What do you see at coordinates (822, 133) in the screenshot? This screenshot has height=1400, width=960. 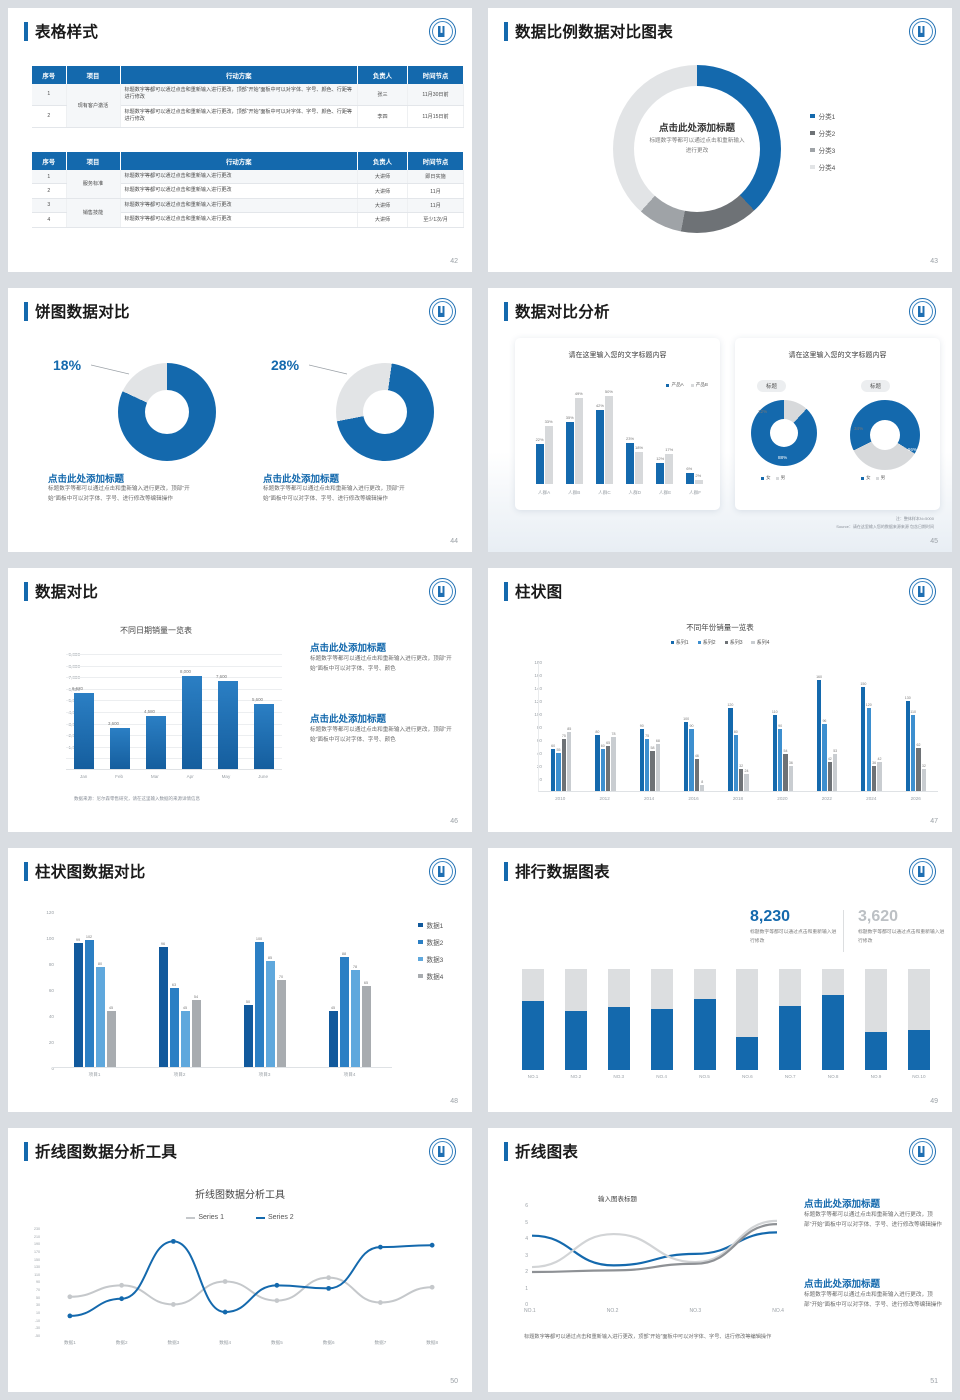 I see `legend-item: 分类2` at bounding box center [822, 133].